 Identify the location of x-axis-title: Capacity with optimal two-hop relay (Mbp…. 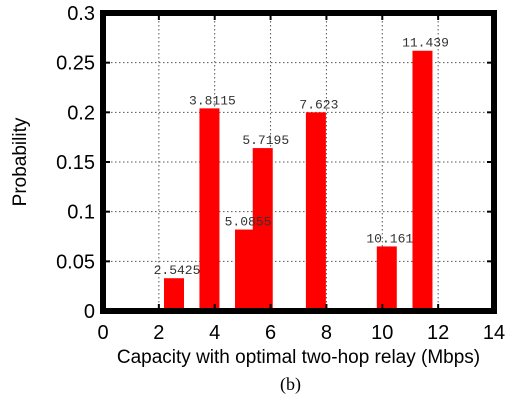
(298, 357).